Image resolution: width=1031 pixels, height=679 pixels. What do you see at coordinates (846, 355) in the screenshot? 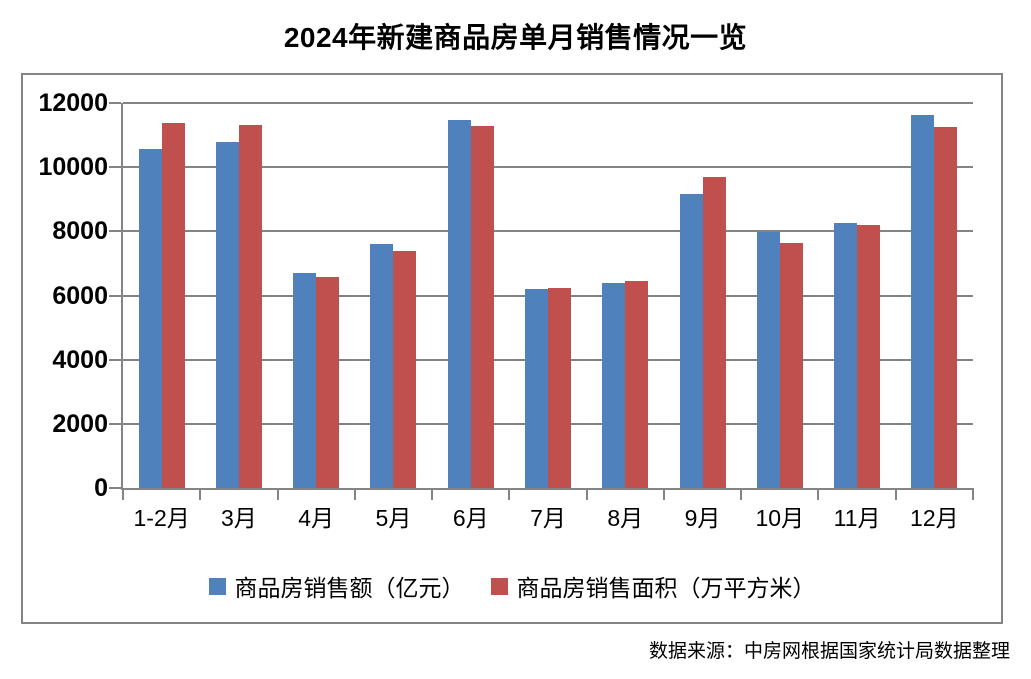
I see `bar-sales-amount-11月` at bounding box center [846, 355].